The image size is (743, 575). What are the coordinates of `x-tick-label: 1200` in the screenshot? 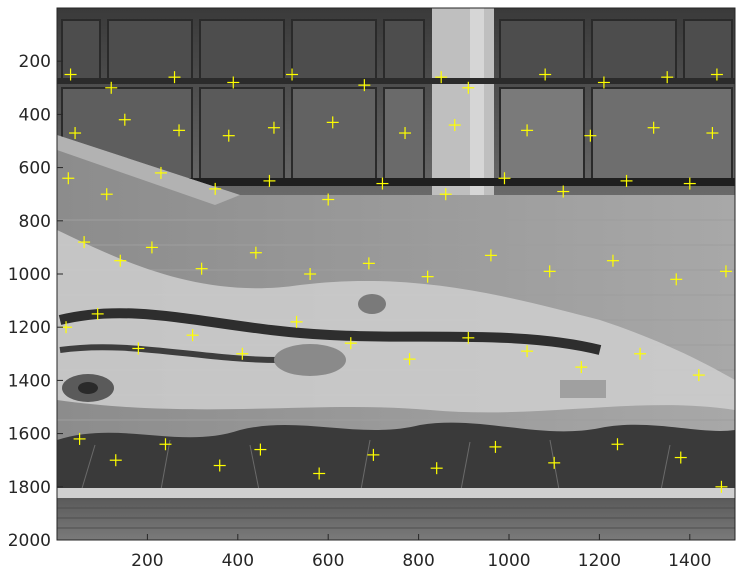 It's located at (599, 561).